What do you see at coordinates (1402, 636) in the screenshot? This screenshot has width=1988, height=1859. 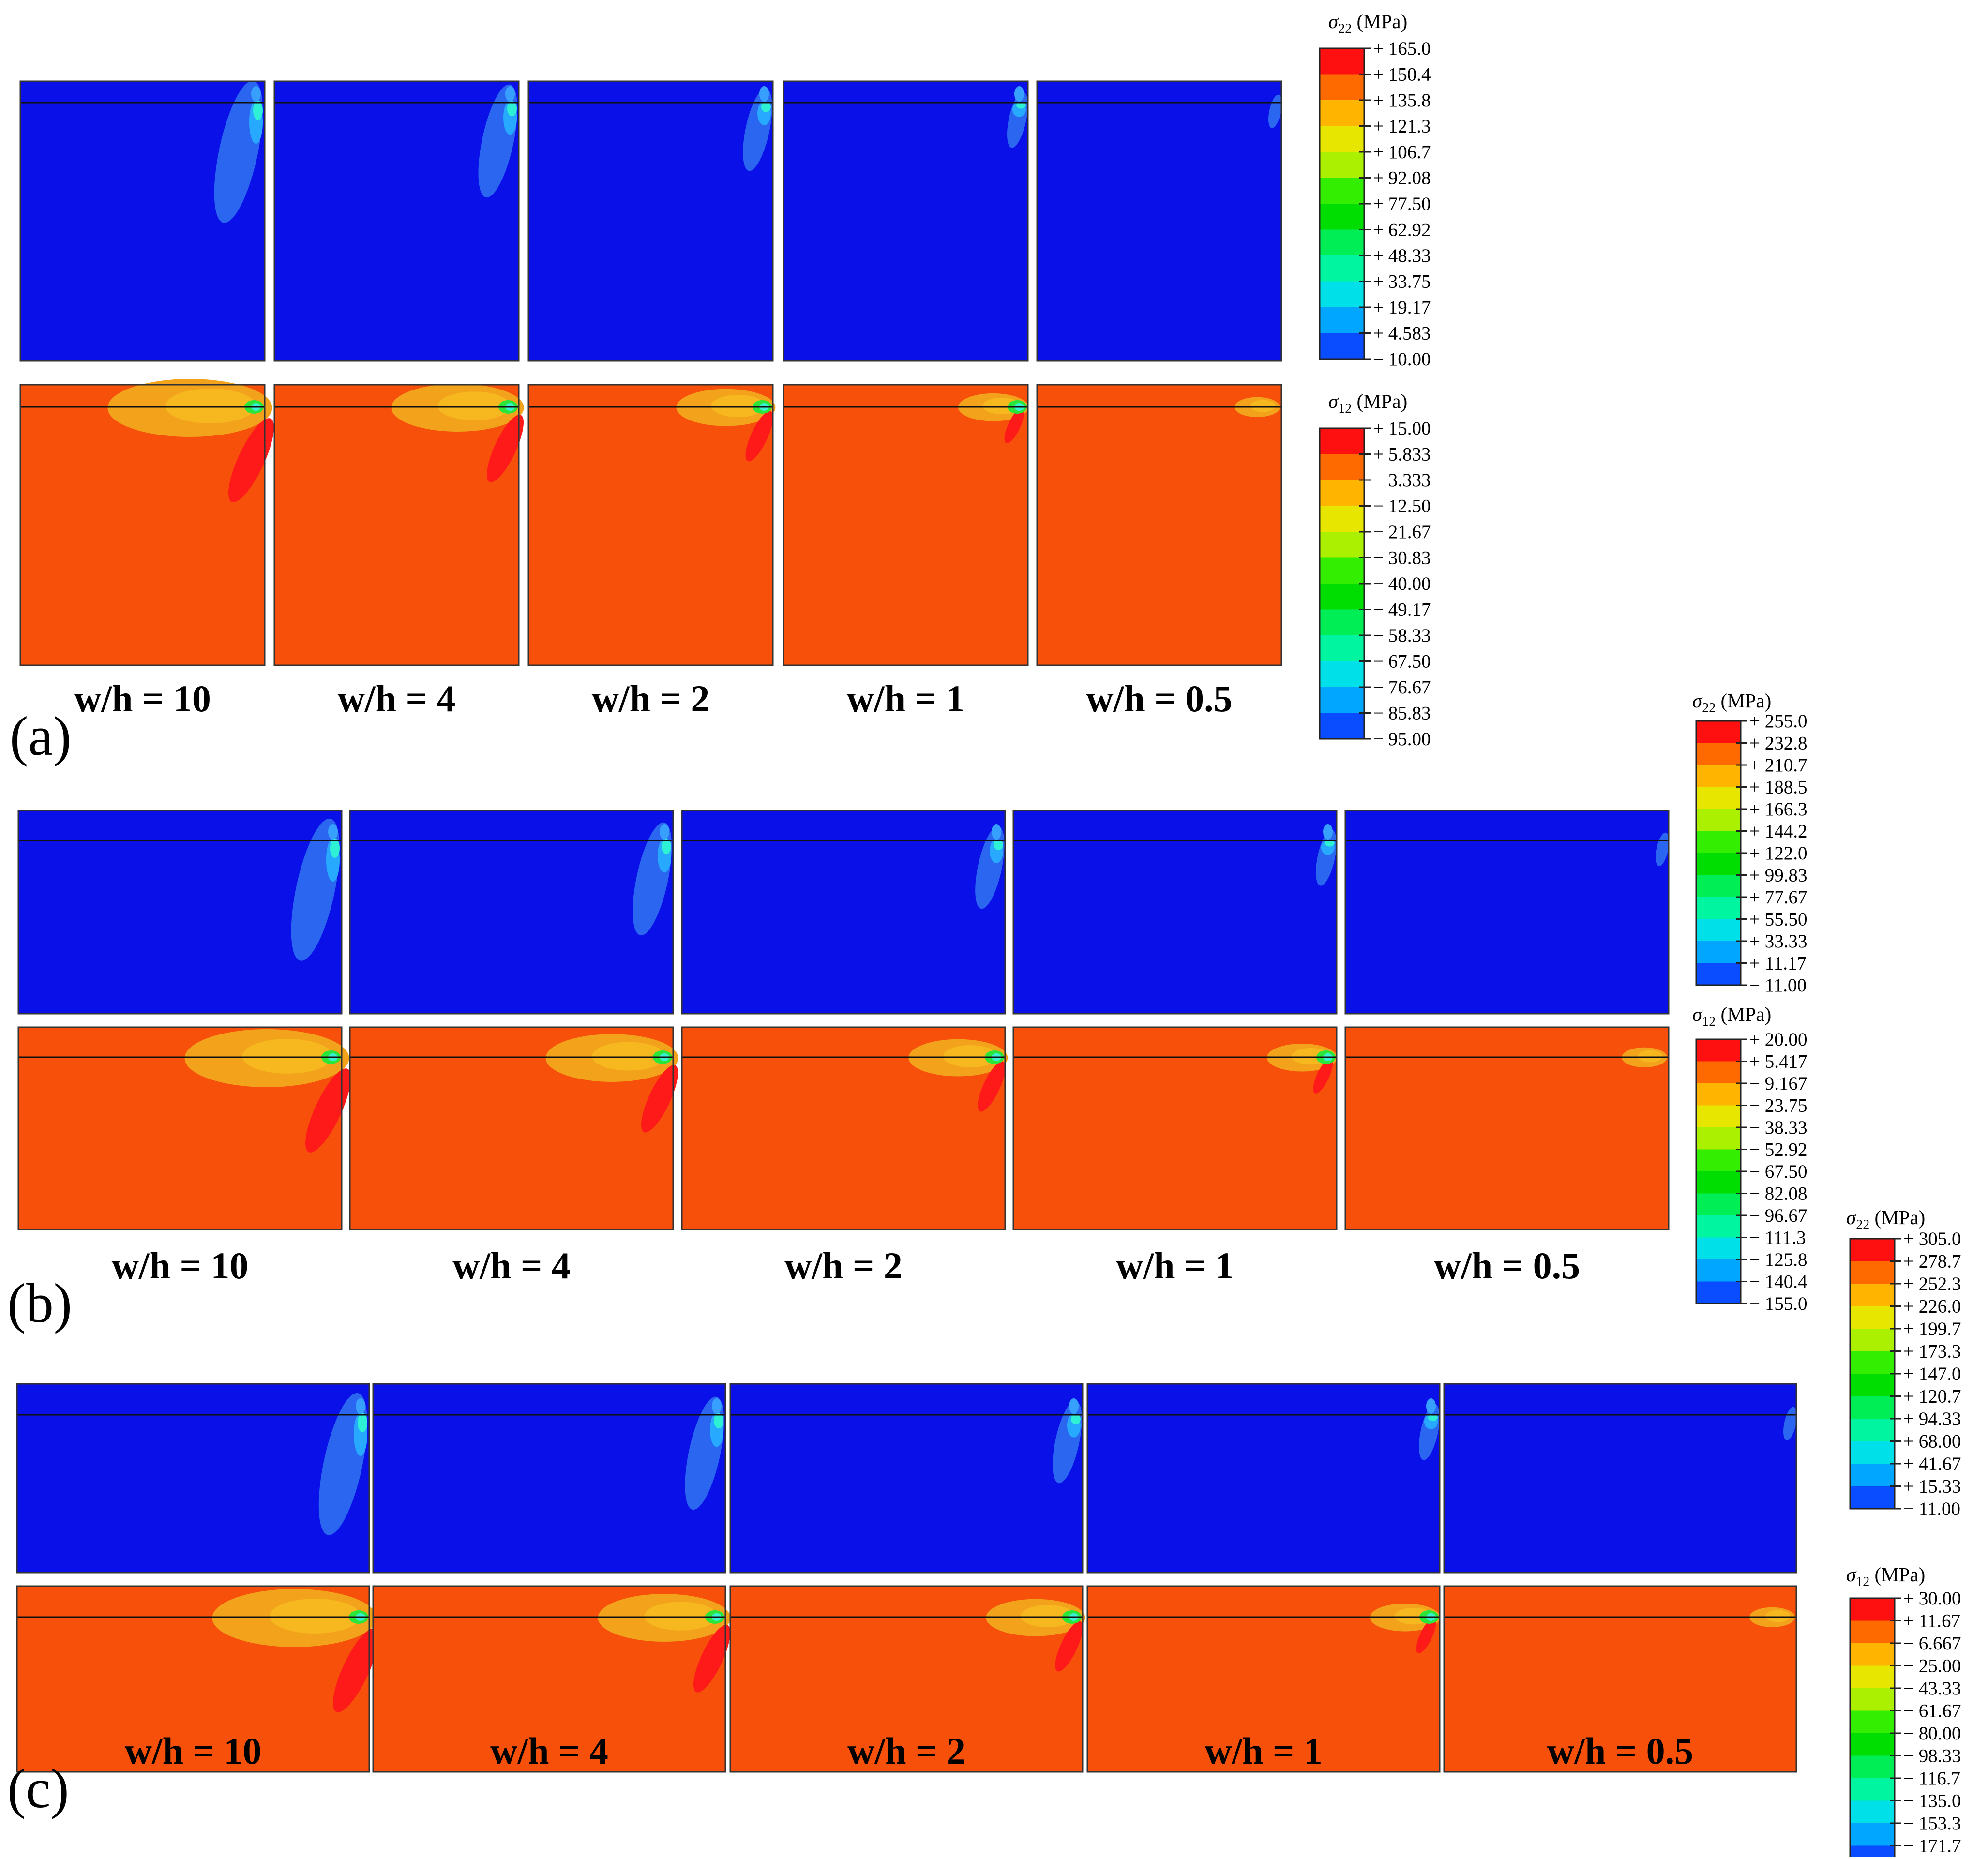 I see `sigma12-colorbar-tick-label: − 58.33` at bounding box center [1402, 636].